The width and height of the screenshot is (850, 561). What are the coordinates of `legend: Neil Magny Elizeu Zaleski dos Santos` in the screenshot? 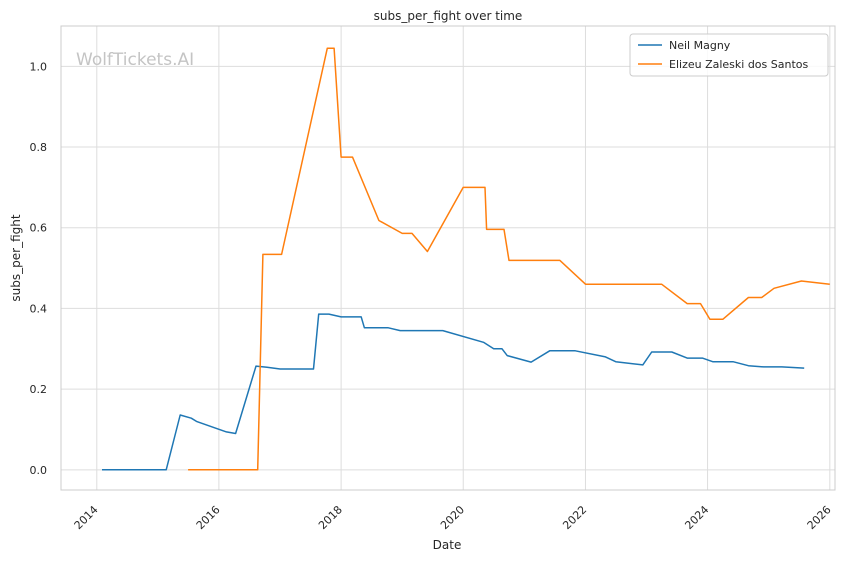 It's located at (729, 55).